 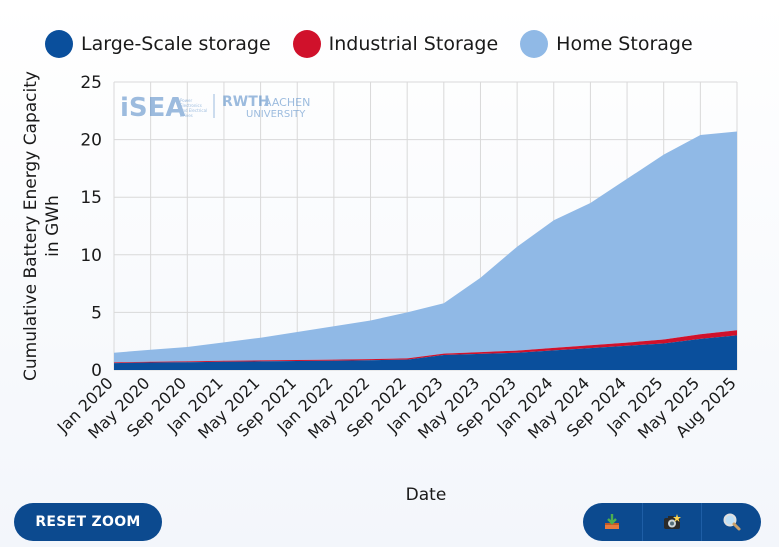 What do you see at coordinates (153, 108) in the screenshot?
I see `logo-isea-text: iSEA` at bounding box center [153, 108].